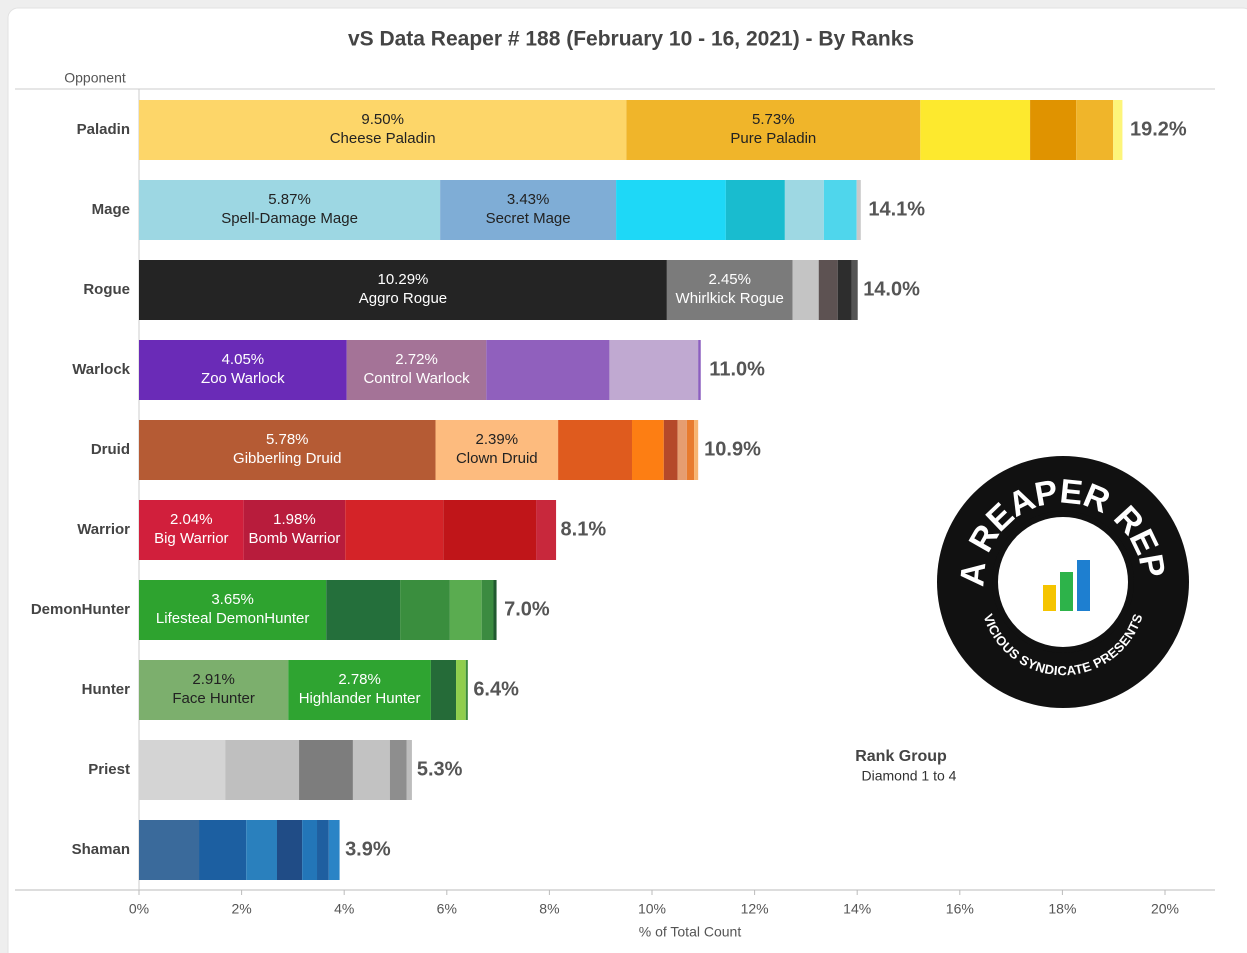  I want to click on segment-name: Gibberling Druid, so click(287, 458).